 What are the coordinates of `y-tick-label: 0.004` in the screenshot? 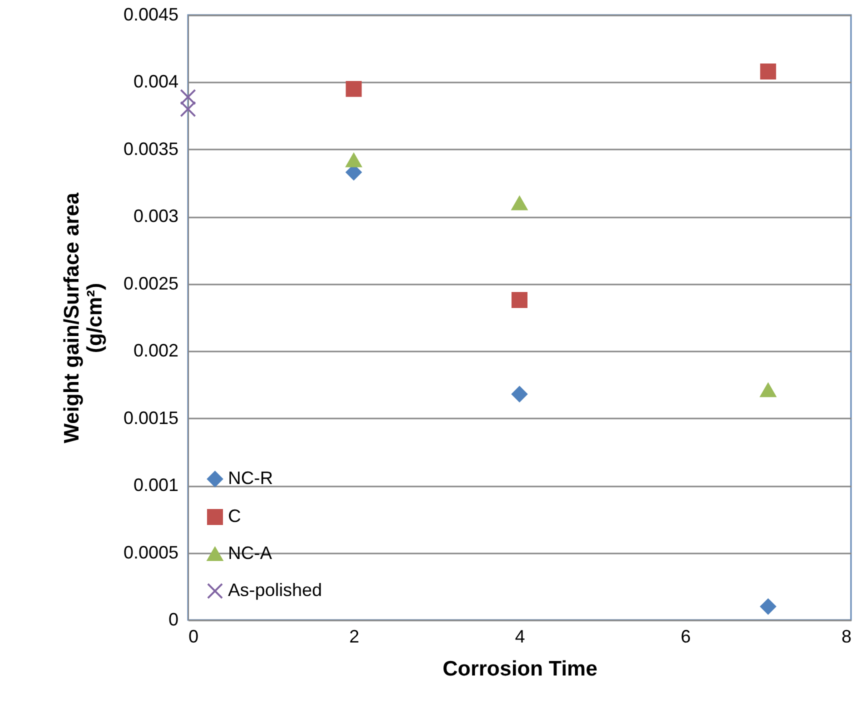 It's located at (155, 82).